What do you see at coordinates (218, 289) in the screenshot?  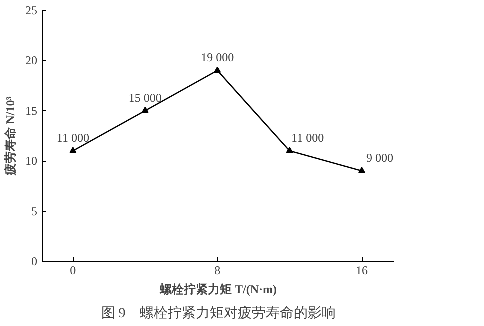 I see `x-axis-title: 螺栓拧紧力矩 T/(N·m)` at bounding box center [218, 289].